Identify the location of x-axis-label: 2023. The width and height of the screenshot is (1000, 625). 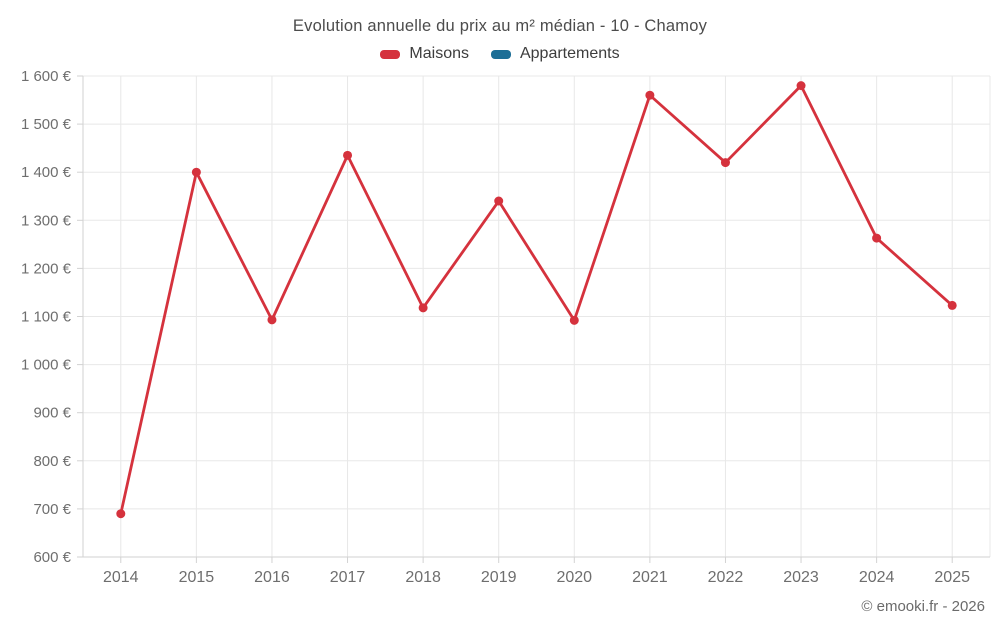
(801, 577).